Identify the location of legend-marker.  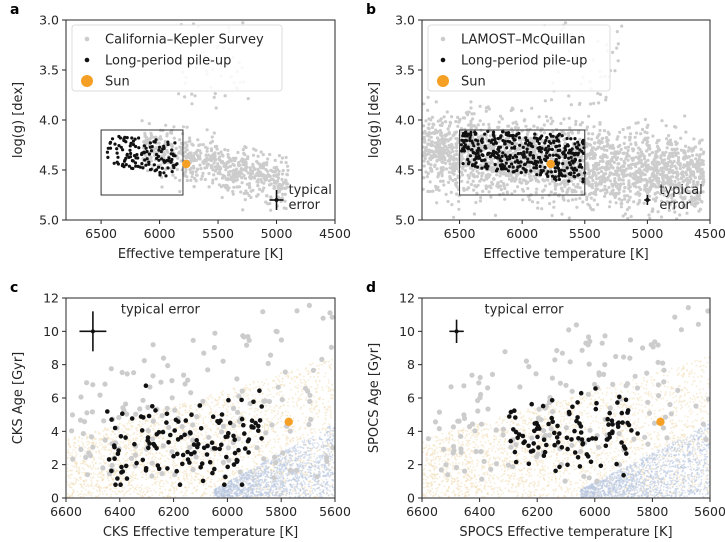
(87, 39).